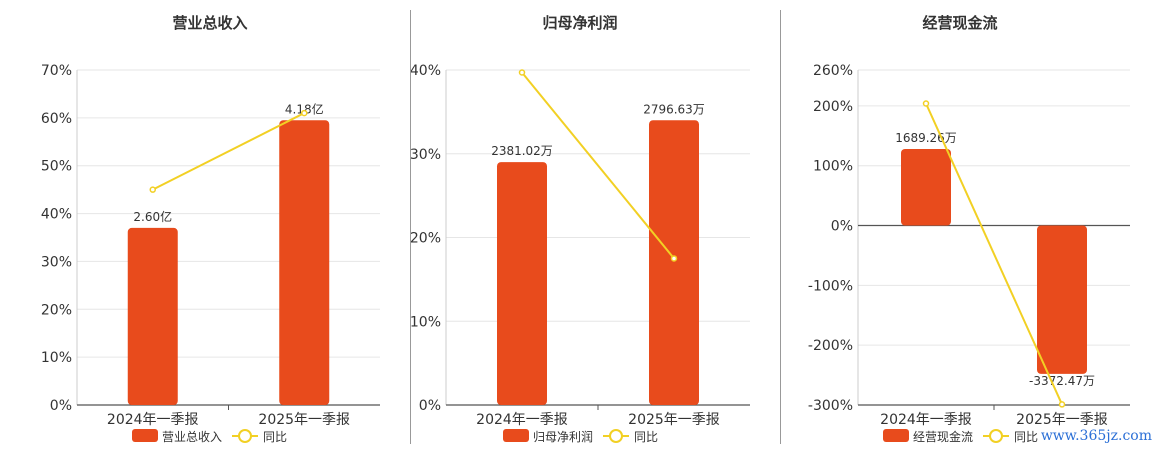 The height and width of the screenshot is (450, 1160). What do you see at coordinates (56, 71) in the screenshot?
I see `y-tick-label: 70%` at bounding box center [56, 71].